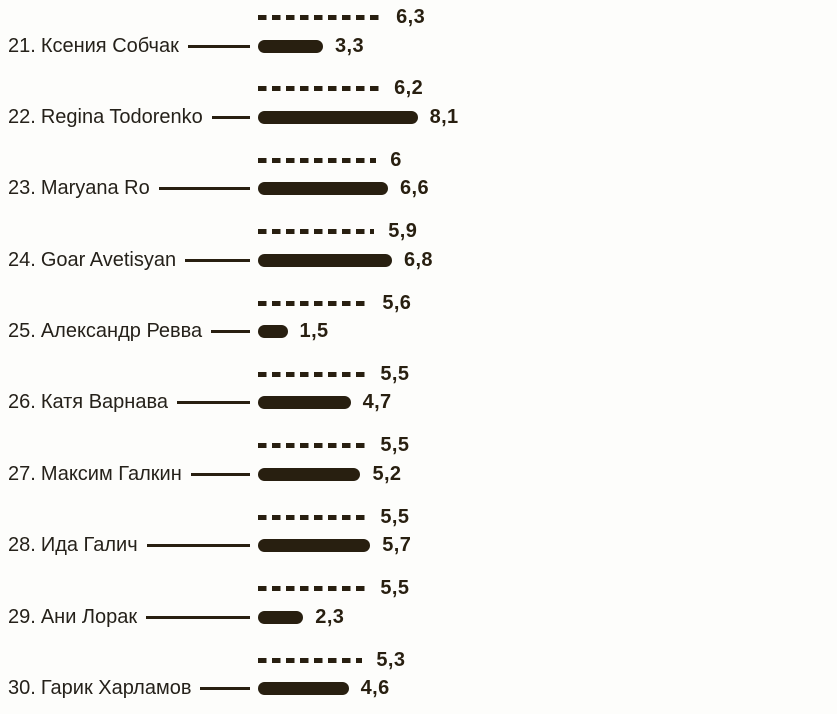 The height and width of the screenshot is (714, 837). Describe the element at coordinates (22, 473) in the screenshot. I see `row-rank: 27.` at that location.